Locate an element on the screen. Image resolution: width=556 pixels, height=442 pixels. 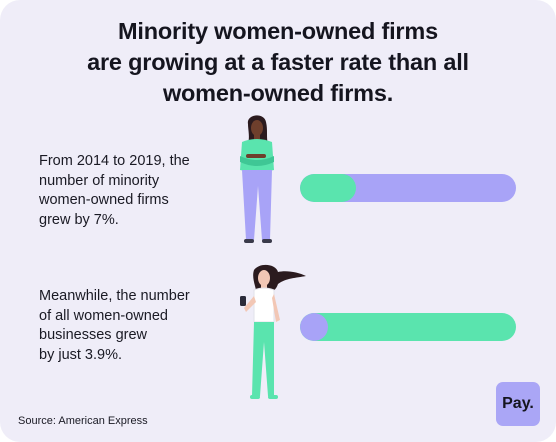
pay-logo: Pay. is located at coordinates (518, 404).